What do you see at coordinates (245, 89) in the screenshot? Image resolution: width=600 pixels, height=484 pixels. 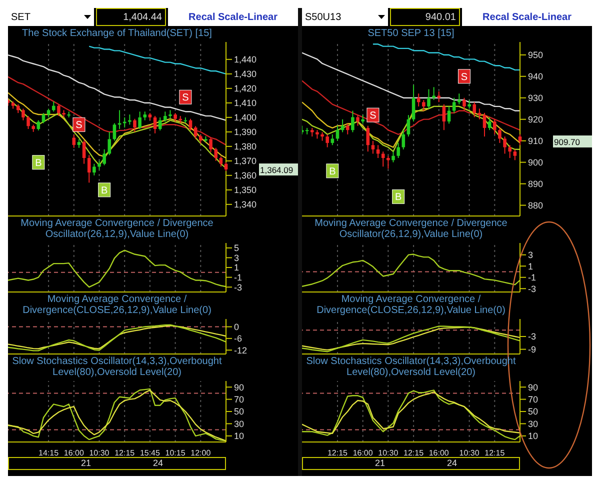 I see `y-tick-label: 1,420` at bounding box center [245, 89].